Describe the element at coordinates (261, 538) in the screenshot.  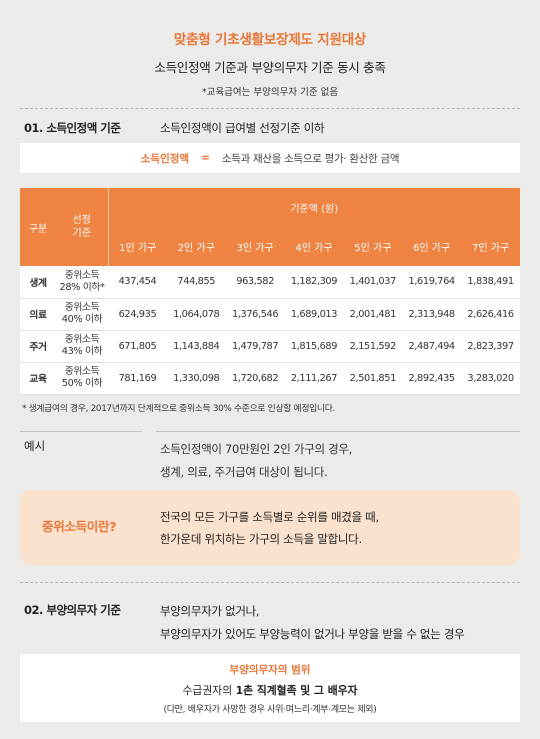
I see `median-line-2: 한가운데 위치하는 가구의 소득을 말합니다.` at that location.